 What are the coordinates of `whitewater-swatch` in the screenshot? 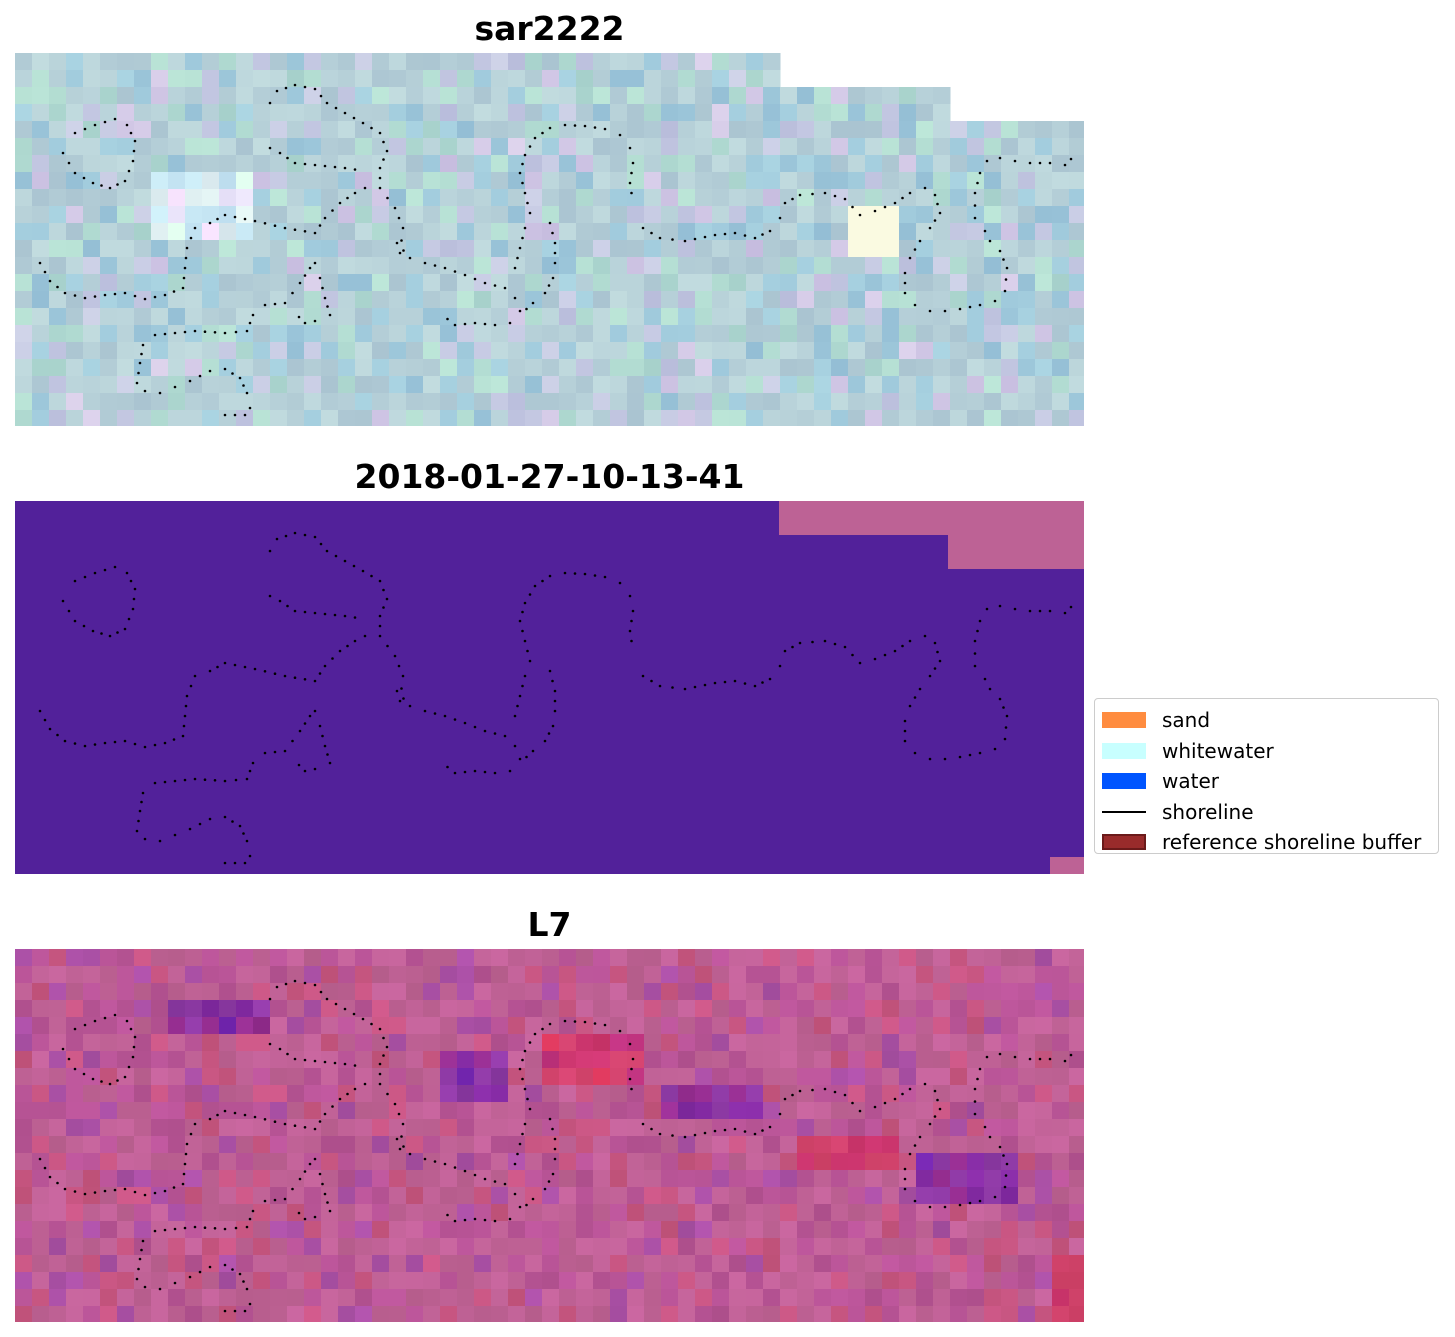 It's located at (1124, 750).